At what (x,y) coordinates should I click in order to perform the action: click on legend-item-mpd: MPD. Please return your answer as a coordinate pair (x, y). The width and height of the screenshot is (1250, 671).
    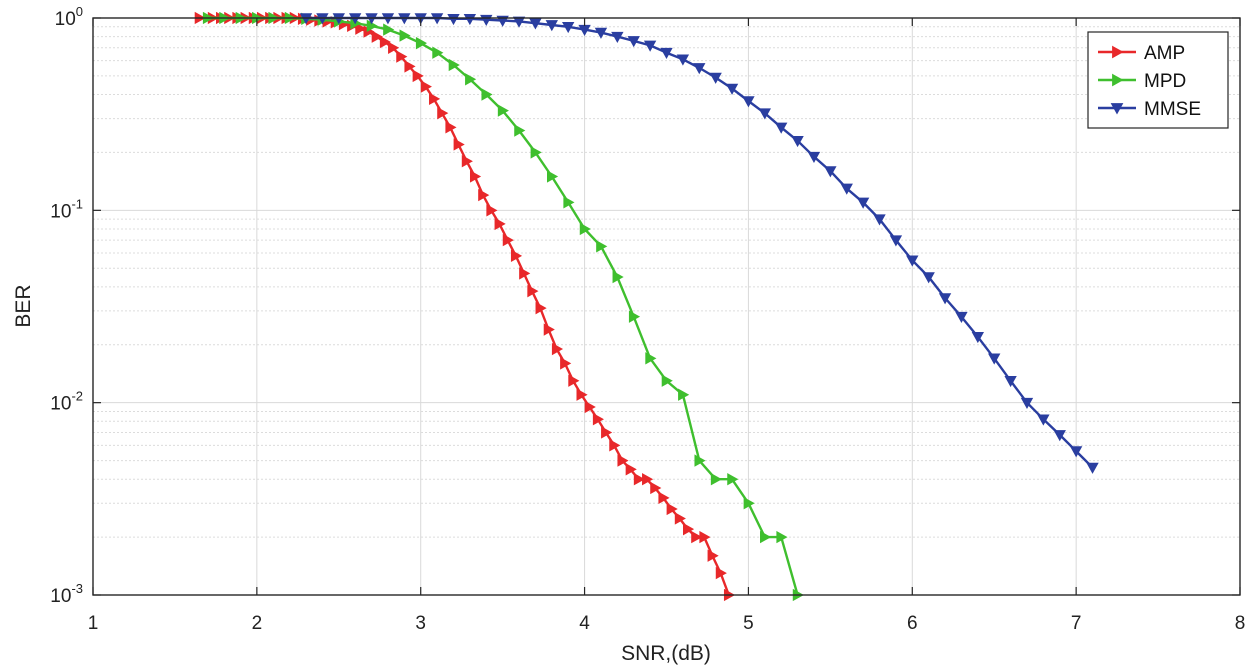
    Looking at the image, I should click on (1142, 81).